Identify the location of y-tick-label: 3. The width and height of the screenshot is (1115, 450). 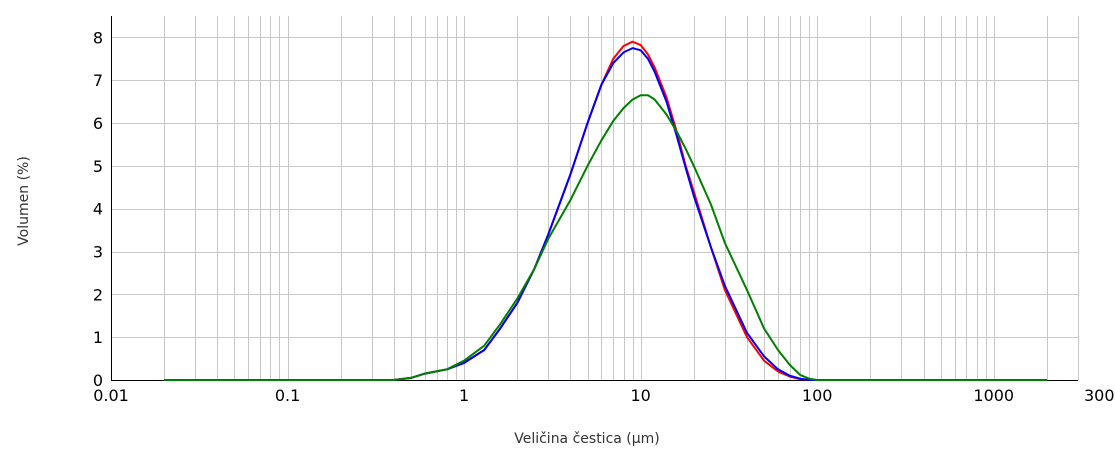
(98, 252).